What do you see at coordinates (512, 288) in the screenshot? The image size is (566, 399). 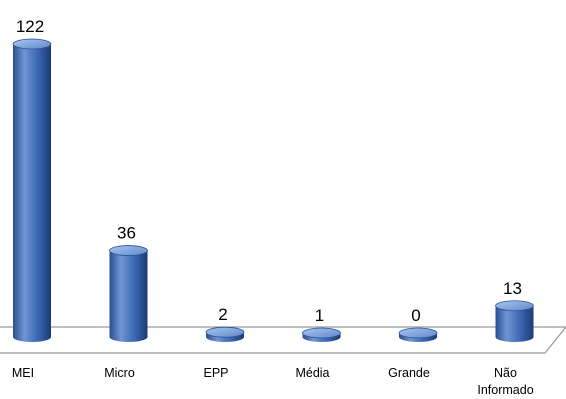 I see `value-label: 13` at bounding box center [512, 288].